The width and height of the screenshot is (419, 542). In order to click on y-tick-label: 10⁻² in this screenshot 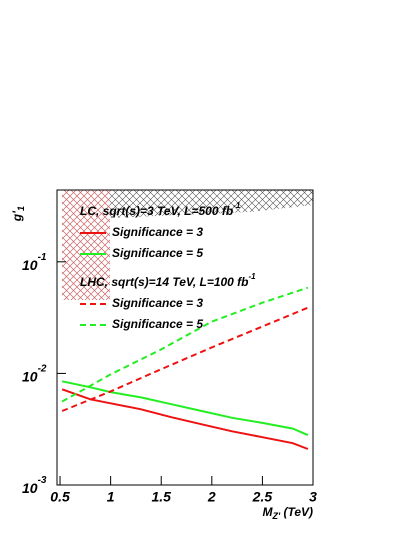, I will do `click(34, 373)`.